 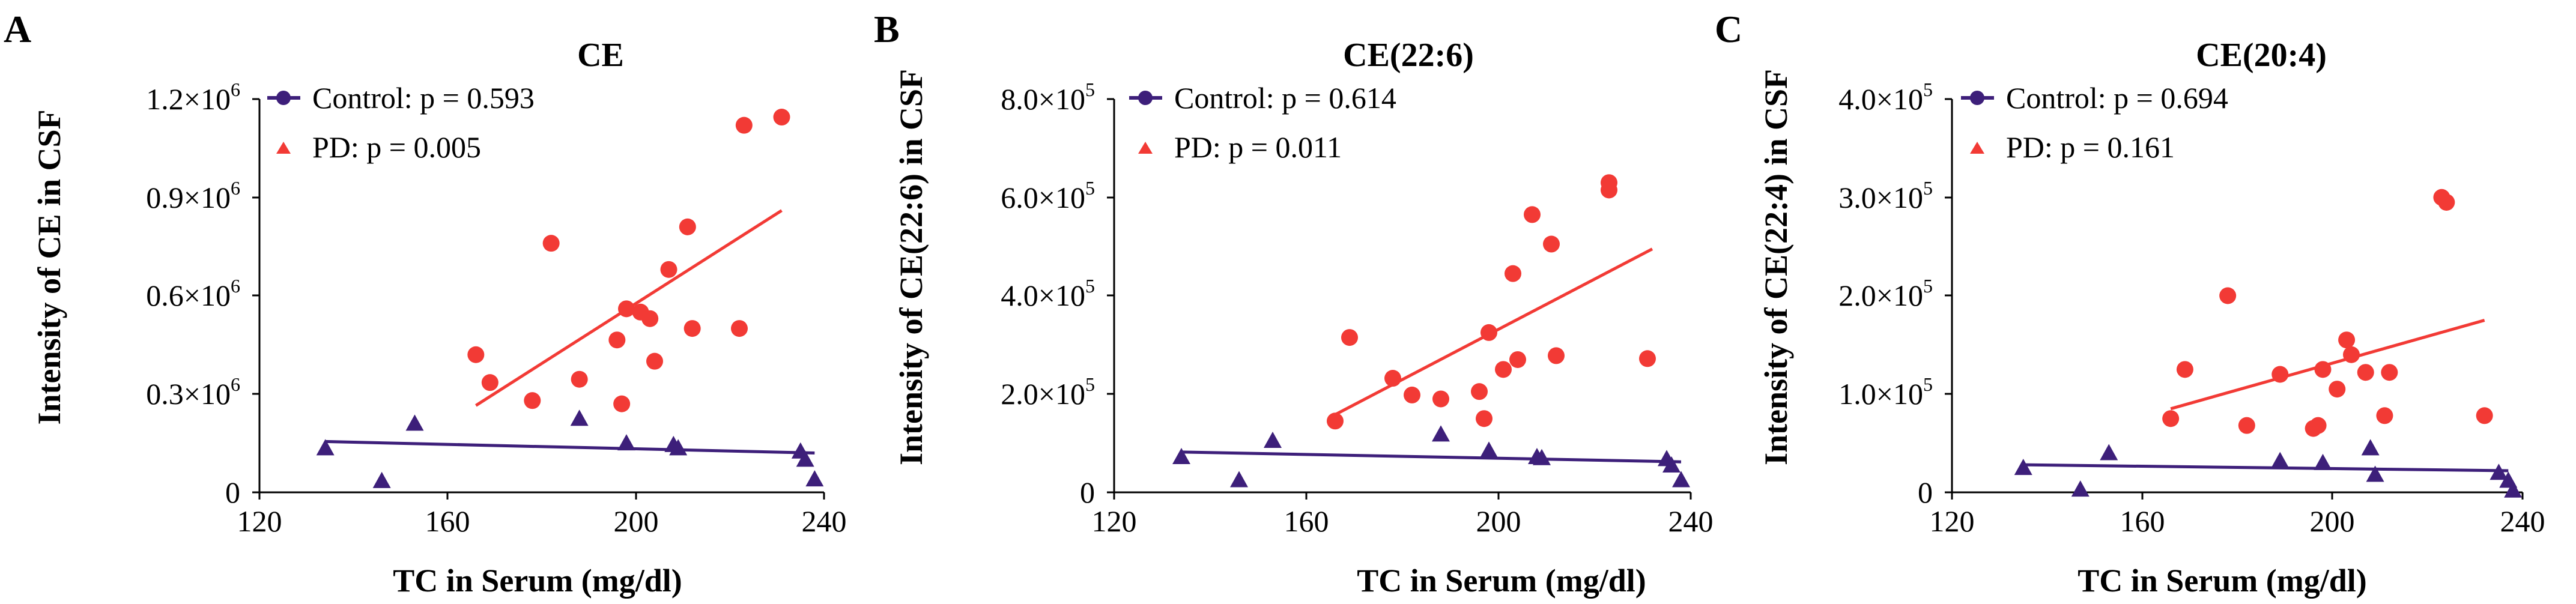 I want to click on panel-c-x-tick-label: 200, so click(x=2332, y=521).